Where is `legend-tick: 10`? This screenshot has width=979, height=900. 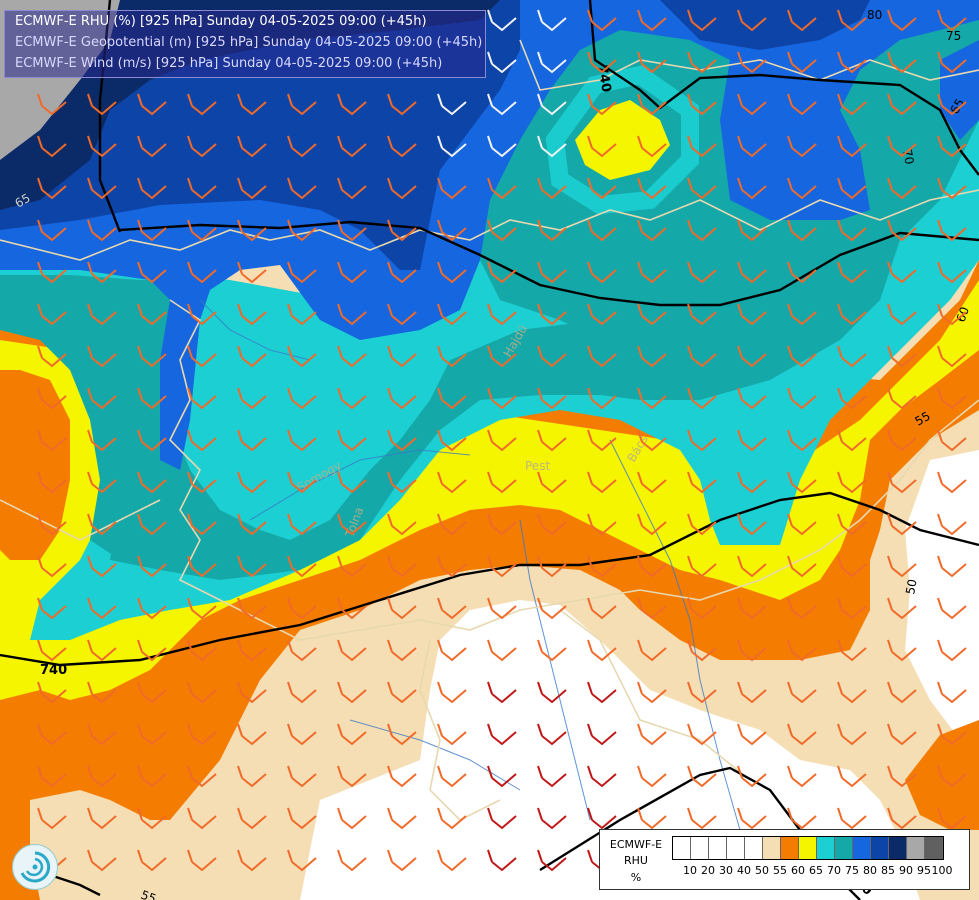 legend-tick: 10 is located at coordinates (690, 870).